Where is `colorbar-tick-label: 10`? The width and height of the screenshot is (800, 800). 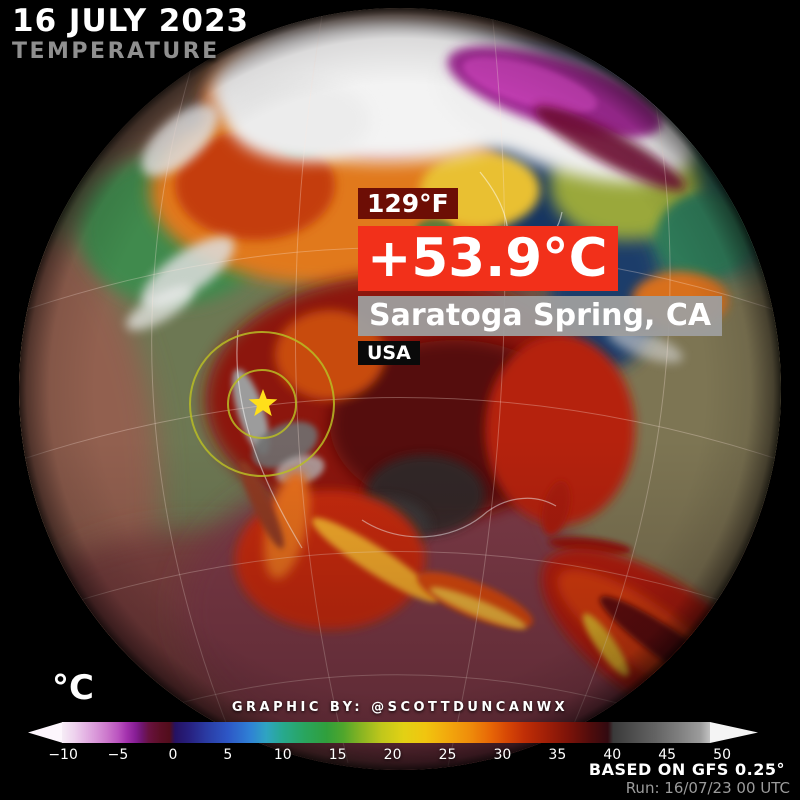 colorbar-tick-label: 10 is located at coordinates (282, 755).